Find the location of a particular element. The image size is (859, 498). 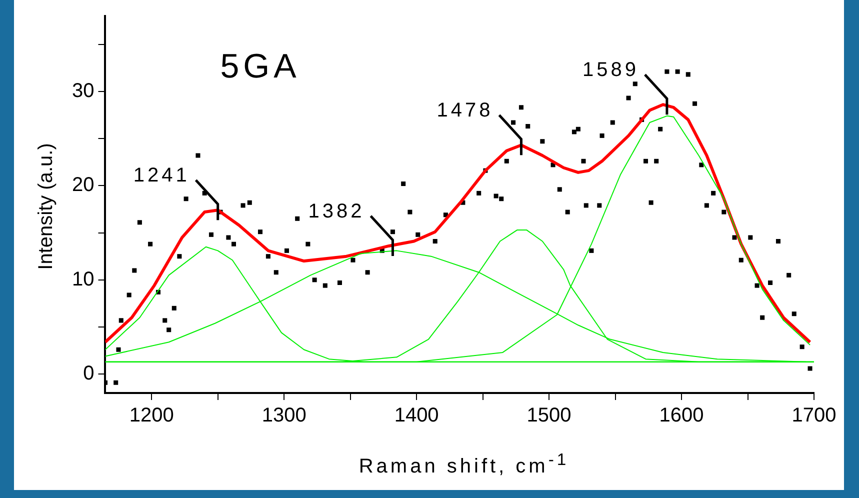

y-axis-title: Intensity (a.u.) is located at coordinates (46, 206).